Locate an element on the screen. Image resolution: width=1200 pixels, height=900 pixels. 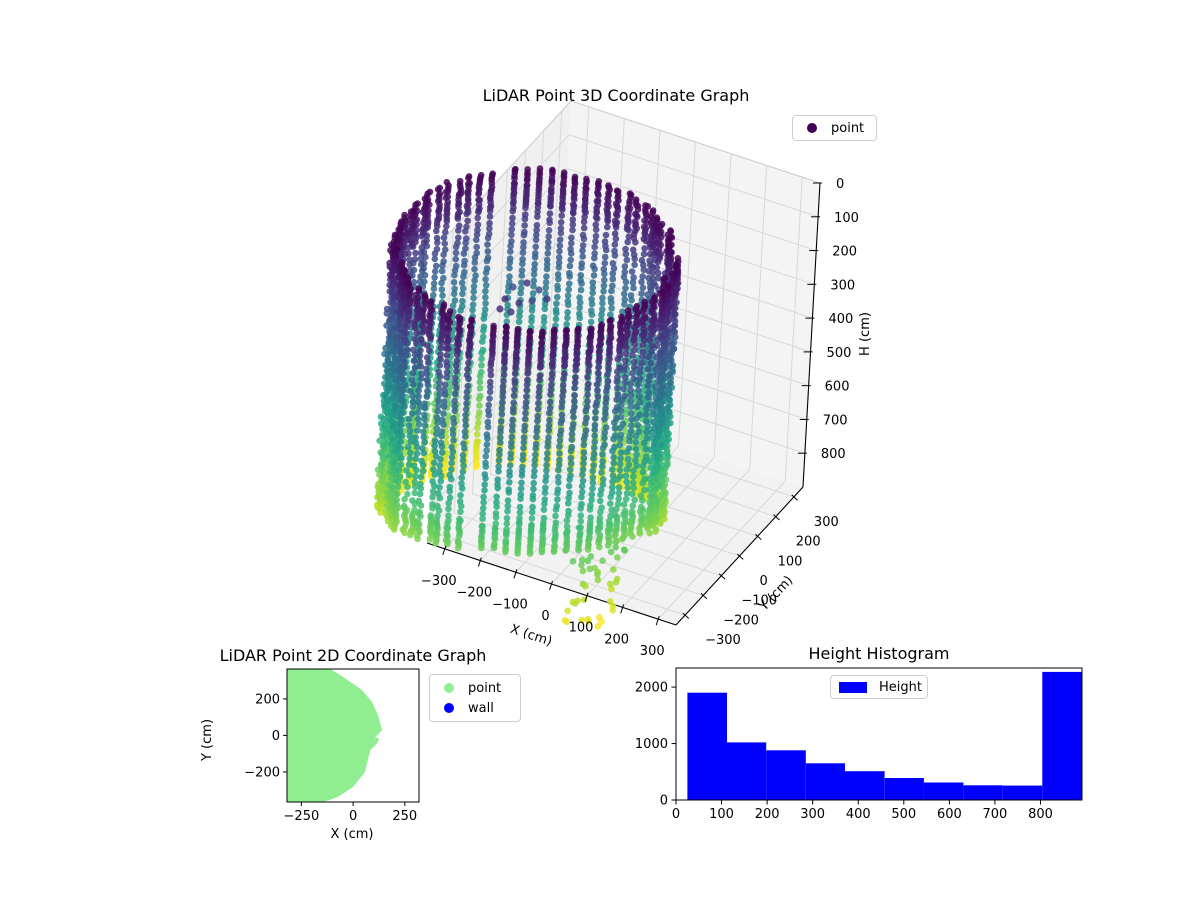
height-swatch-icon is located at coordinates (853, 687).